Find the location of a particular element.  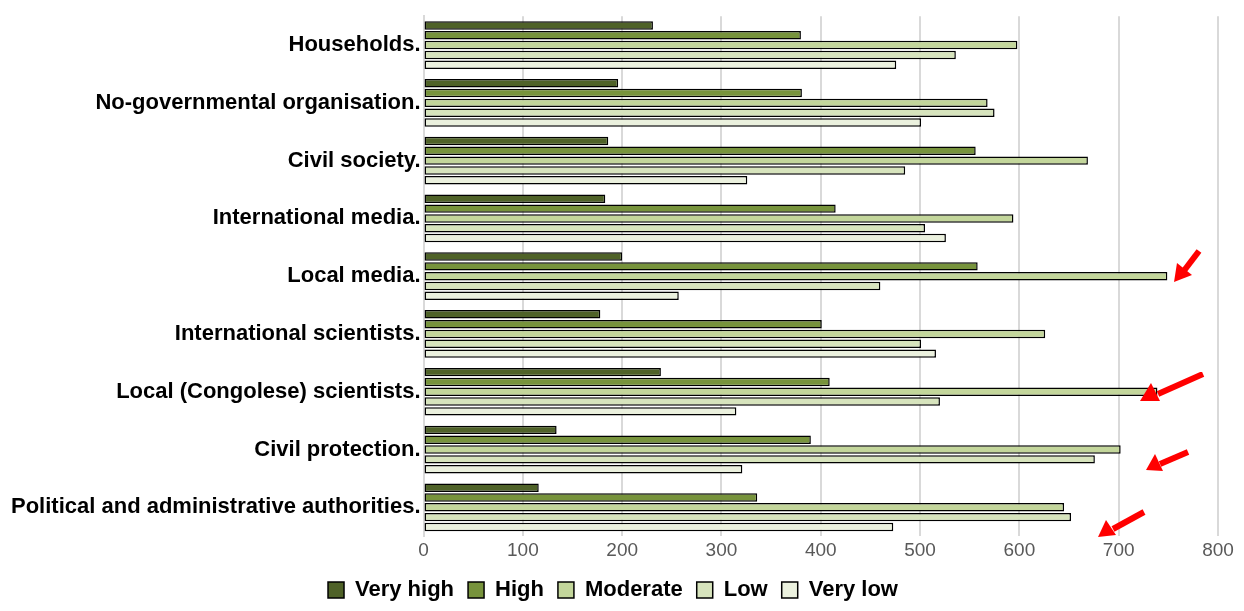

x-tick-label: 600 is located at coordinates (1019, 549).